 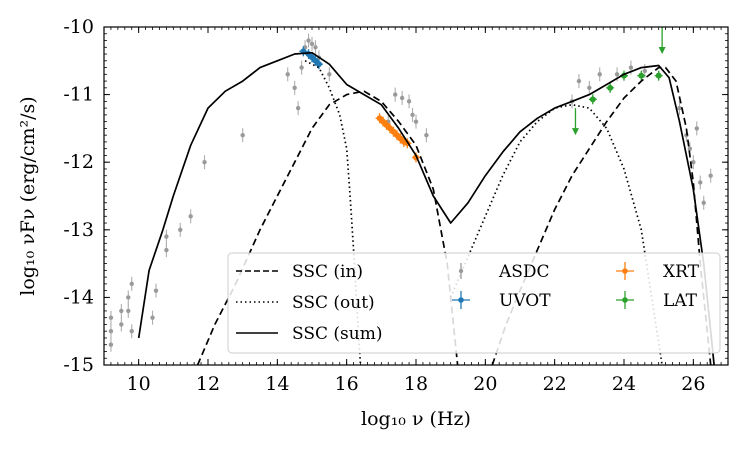 I want to click on x-tick-label: 22, so click(x=555, y=384).